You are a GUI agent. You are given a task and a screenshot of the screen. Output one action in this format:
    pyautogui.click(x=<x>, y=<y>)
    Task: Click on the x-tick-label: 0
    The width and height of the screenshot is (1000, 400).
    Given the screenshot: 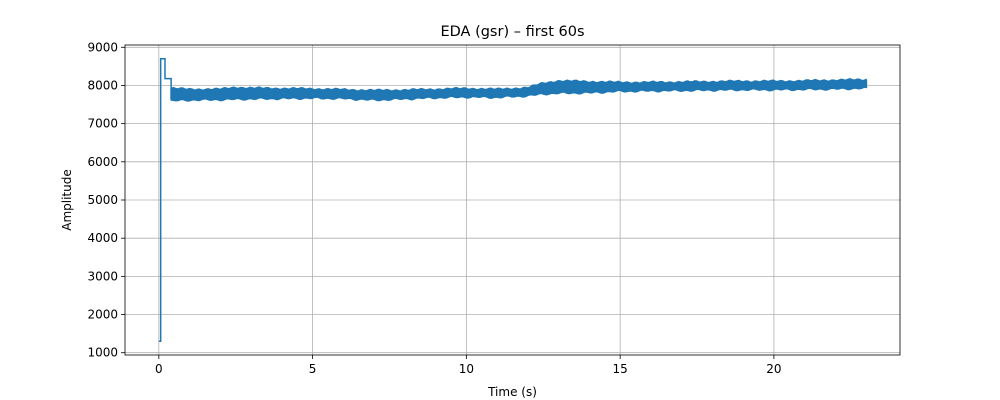 What is the action you would take?
    pyautogui.click(x=159, y=369)
    